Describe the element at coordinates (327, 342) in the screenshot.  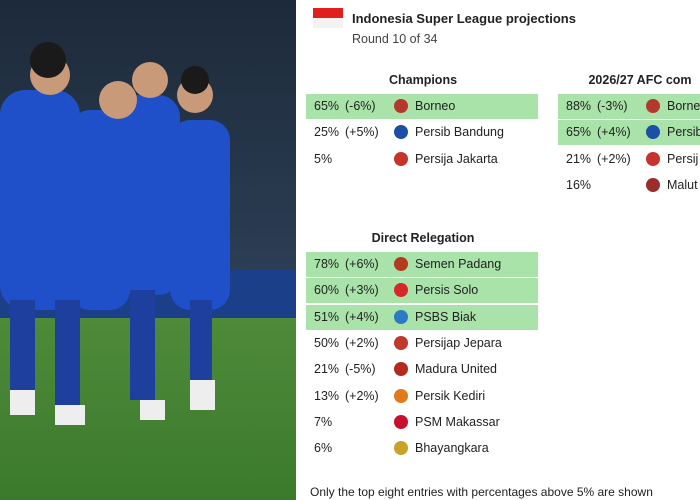
I see `percent: 50%` at that location.